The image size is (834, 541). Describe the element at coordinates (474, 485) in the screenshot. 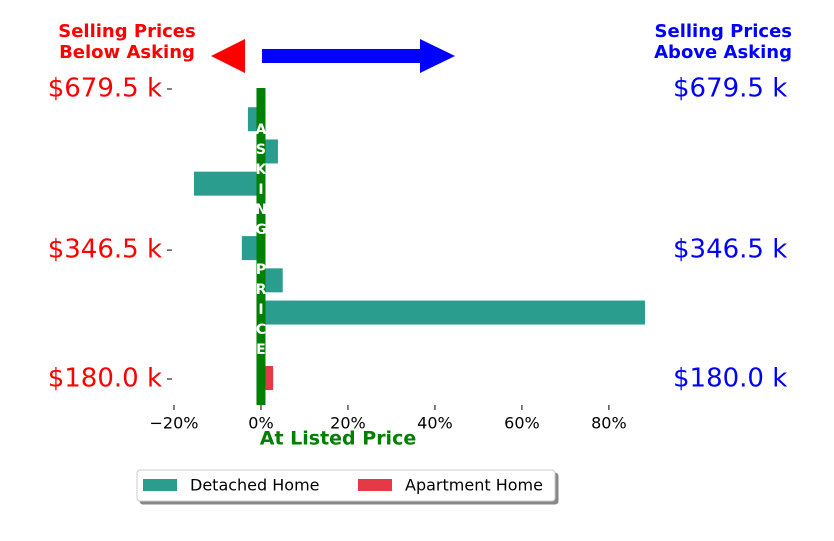

I see `legend-label: Apartment Home` at that location.